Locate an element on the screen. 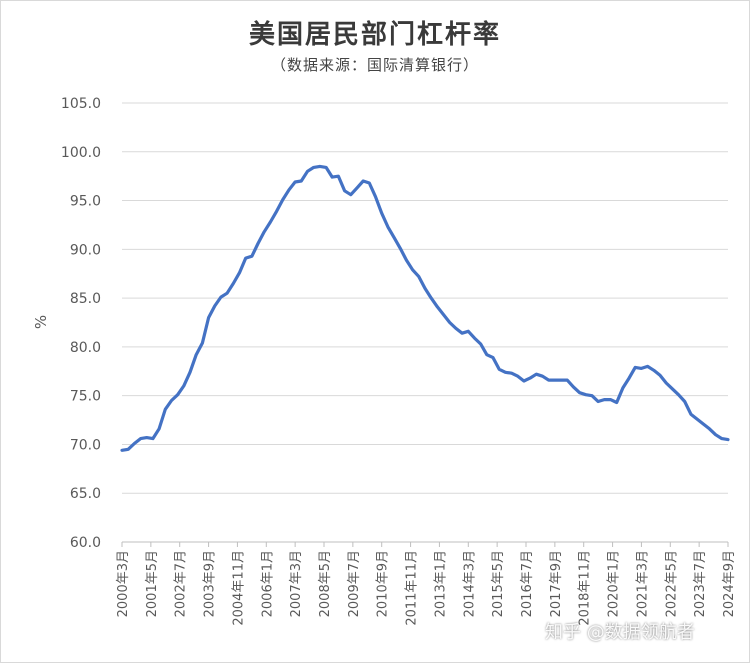 This screenshot has width=750, height=663. watermark: 知乎 @数据领航者 is located at coordinates (620, 632).